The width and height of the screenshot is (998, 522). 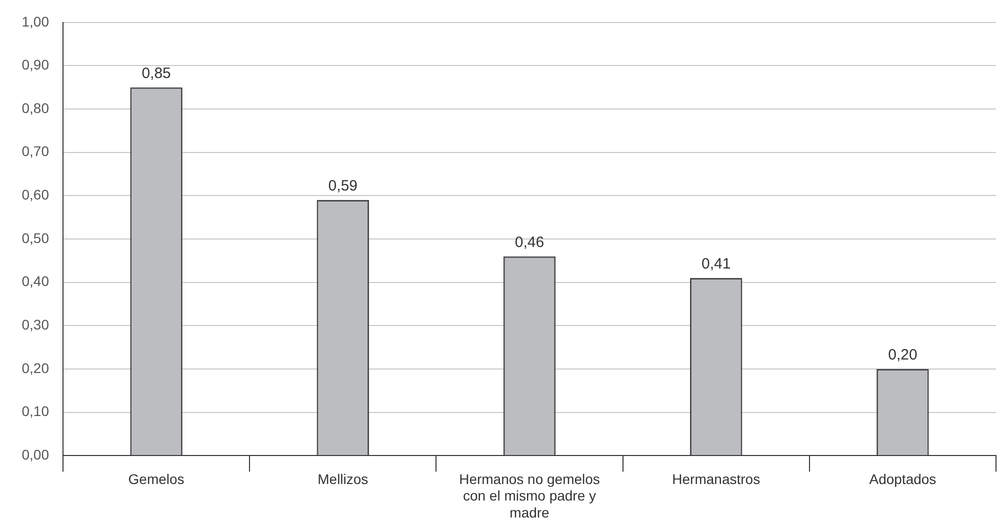 What do you see at coordinates (36, 108) in the screenshot?
I see `y-tick-label: 0,80` at bounding box center [36, 108].